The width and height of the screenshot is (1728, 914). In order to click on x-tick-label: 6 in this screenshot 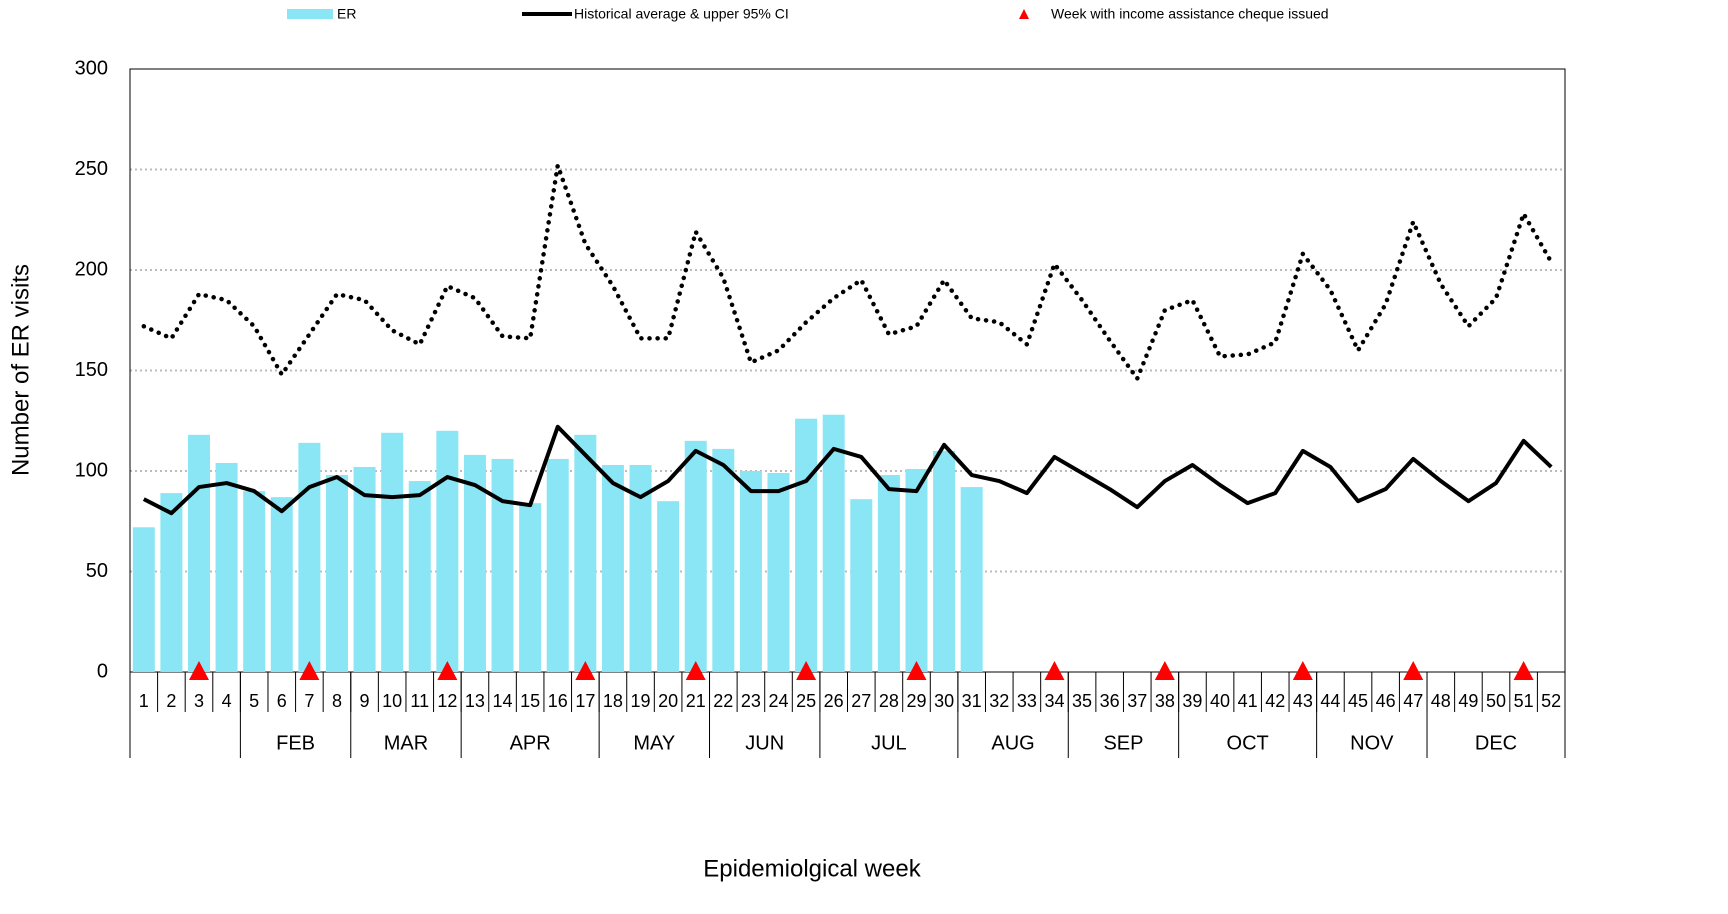, I will do `click(282, 701)`.